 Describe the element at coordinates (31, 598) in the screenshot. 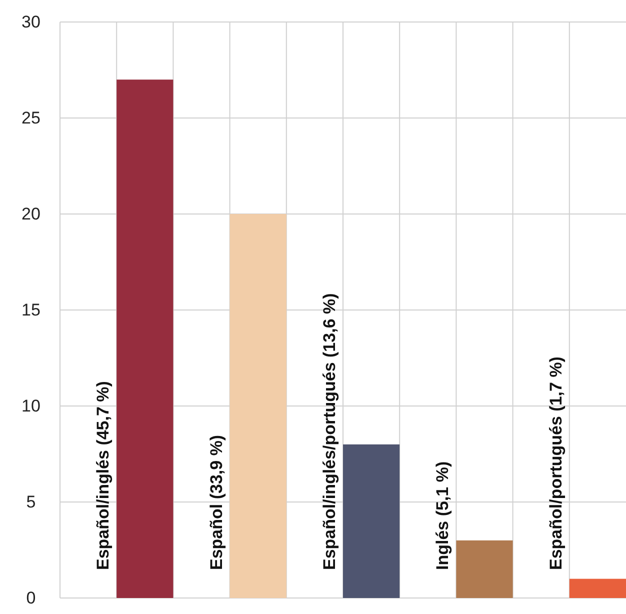

I see `y-tick-label: 0` at that location.